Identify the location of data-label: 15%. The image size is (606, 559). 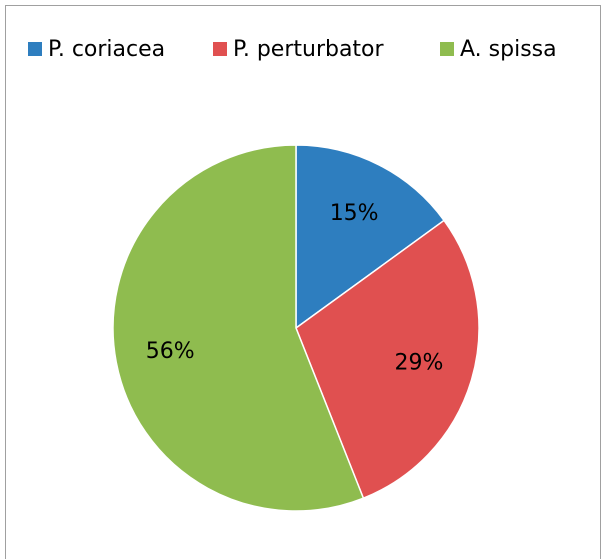
(354, 213).